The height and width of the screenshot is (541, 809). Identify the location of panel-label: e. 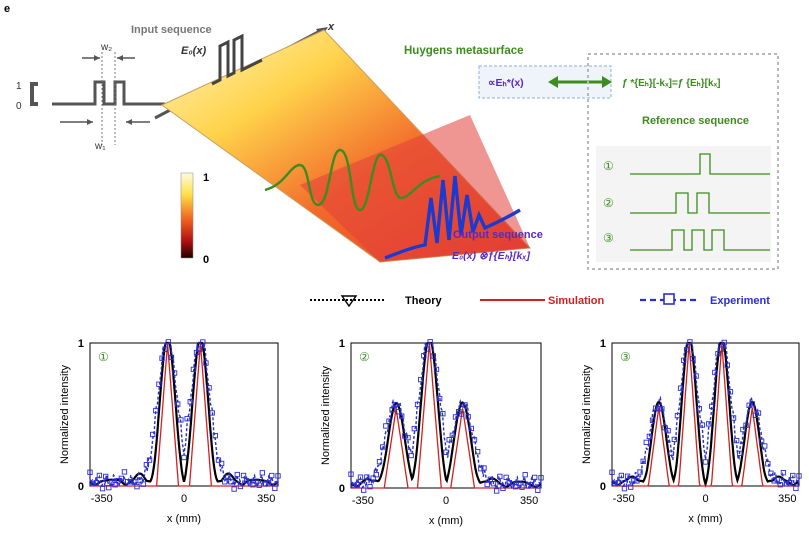
(7, 9).